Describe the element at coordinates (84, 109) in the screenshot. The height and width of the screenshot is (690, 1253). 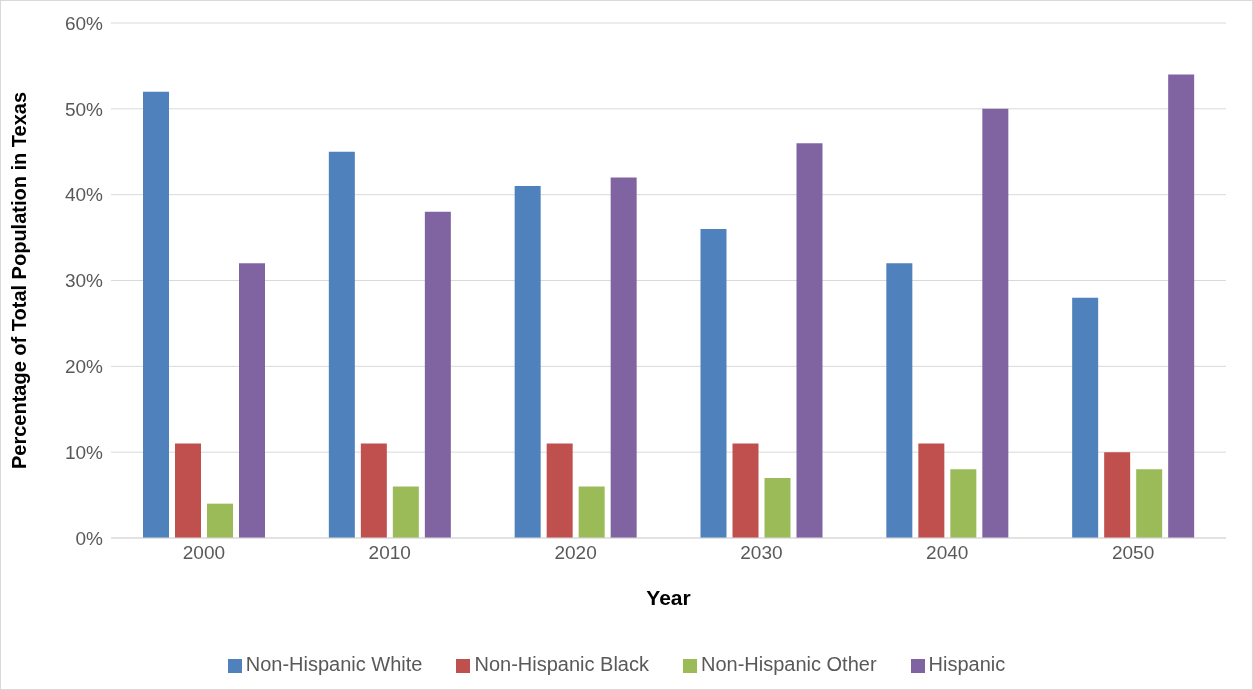
I see `y-tick-label: 50%` at that location.